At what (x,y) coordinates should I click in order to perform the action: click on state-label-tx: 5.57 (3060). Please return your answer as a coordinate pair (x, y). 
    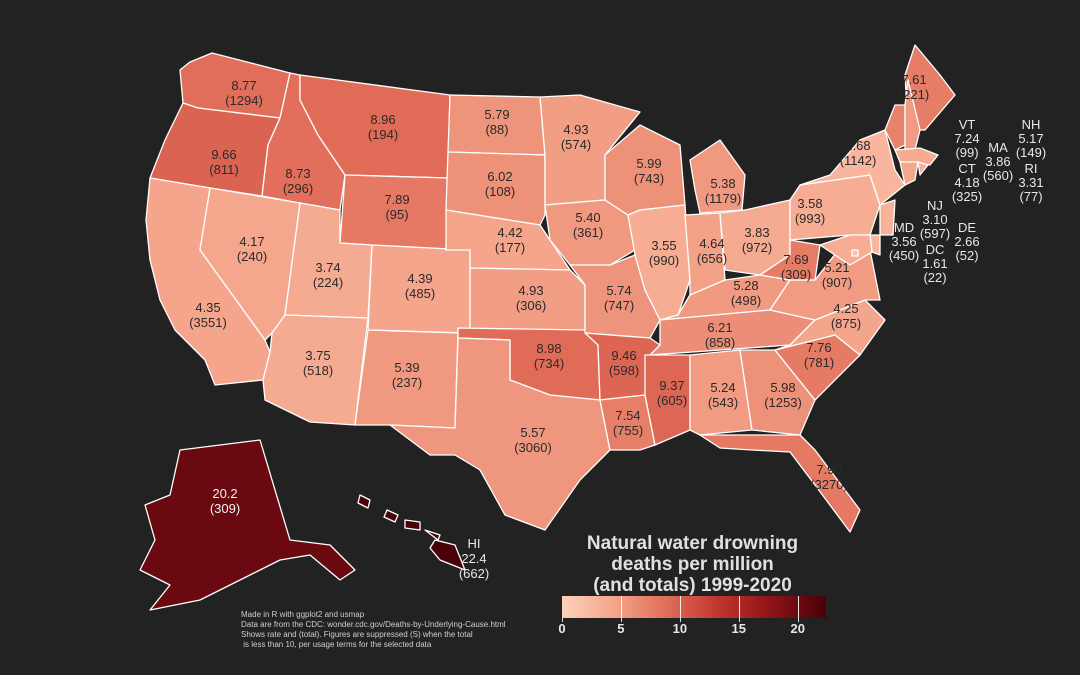
    Looking at the image, I should click on (533, 440).